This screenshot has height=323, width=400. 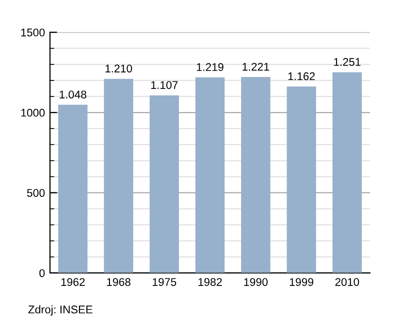 I want to click on x-tick-label: 1982, so click(x=210, y=282).